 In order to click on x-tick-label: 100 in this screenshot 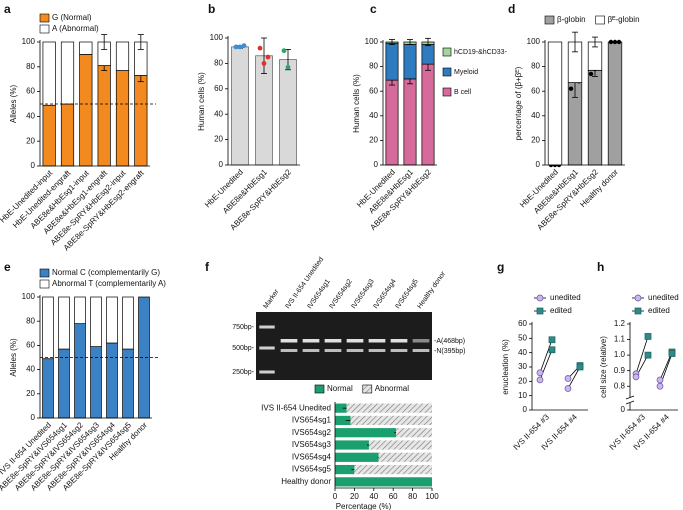, I will do `click(432, 496)`.